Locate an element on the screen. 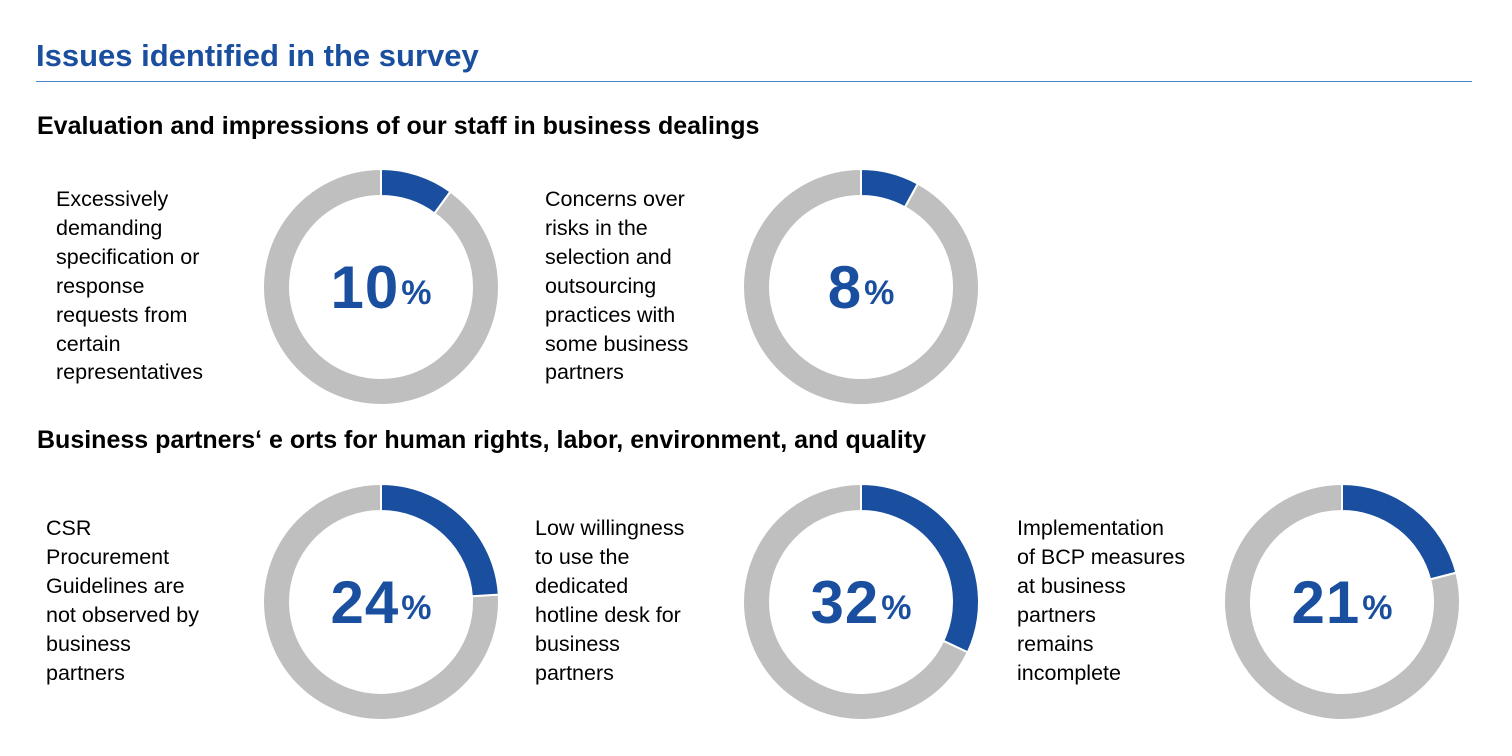  page-title: Issues identified in the survey is located at coordinates (257, 55).